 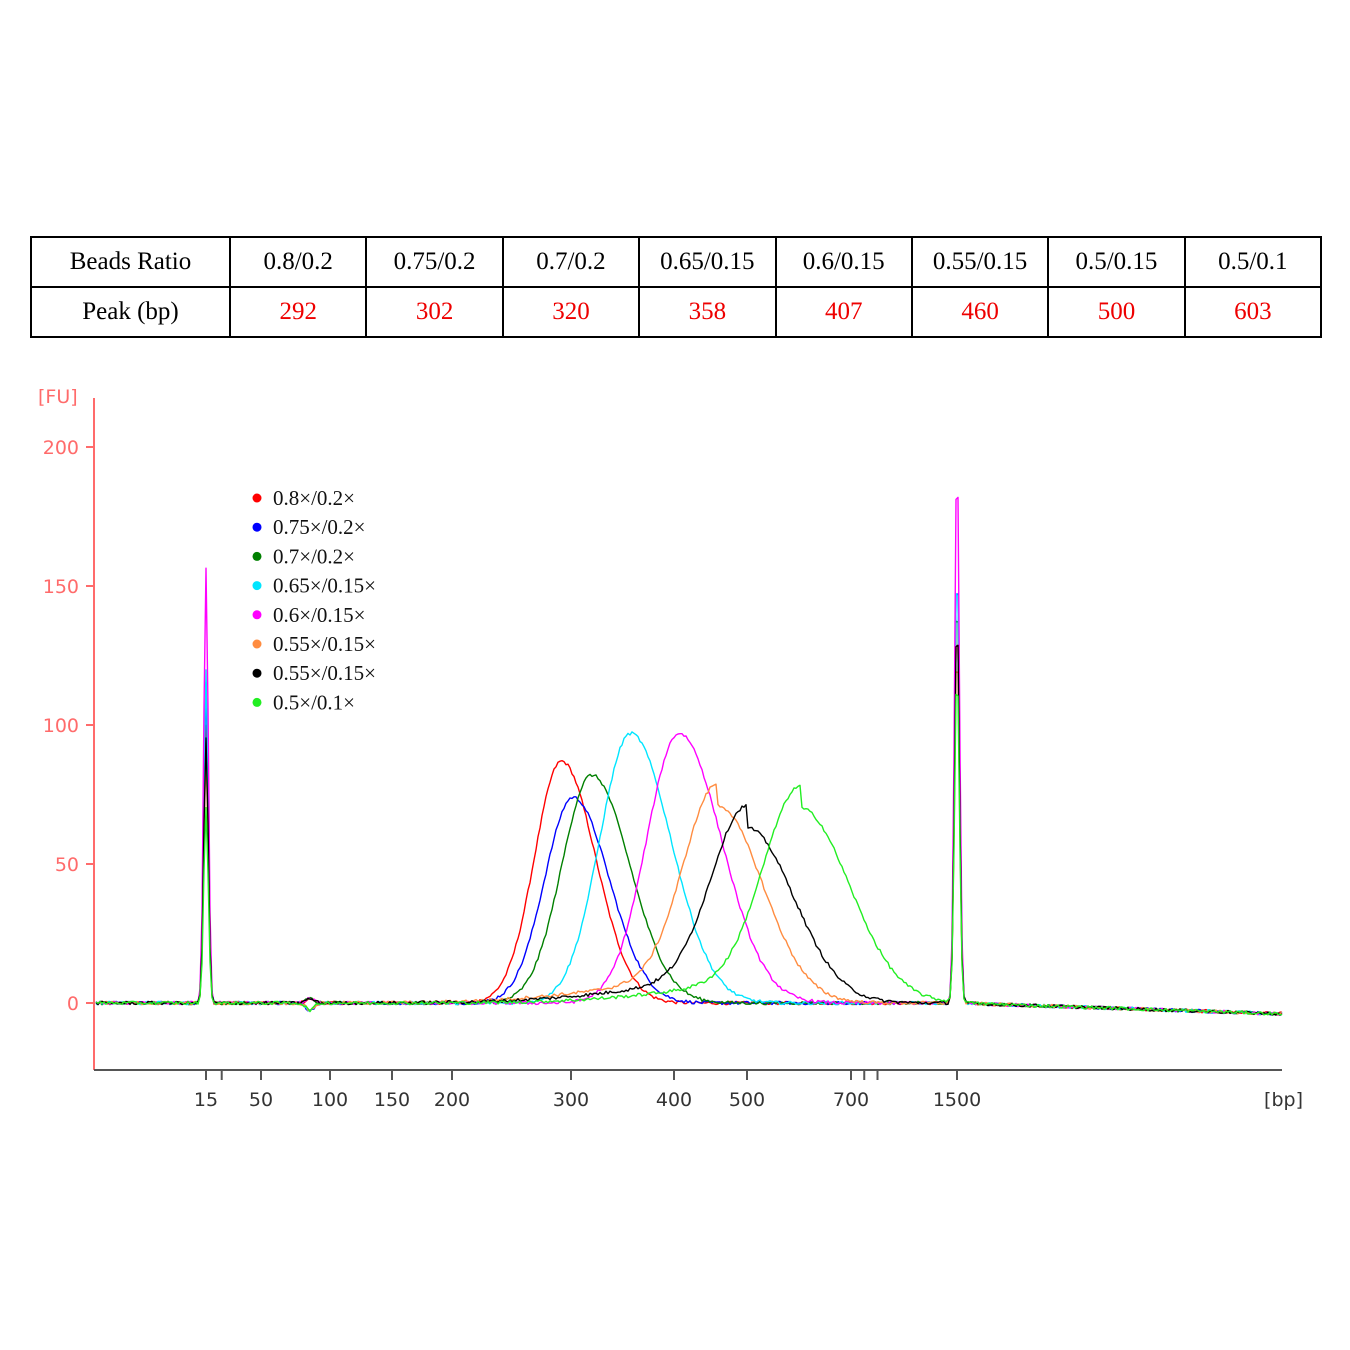 I want to click on x-axis-title: [bp], so click(x=1283, y=1100).